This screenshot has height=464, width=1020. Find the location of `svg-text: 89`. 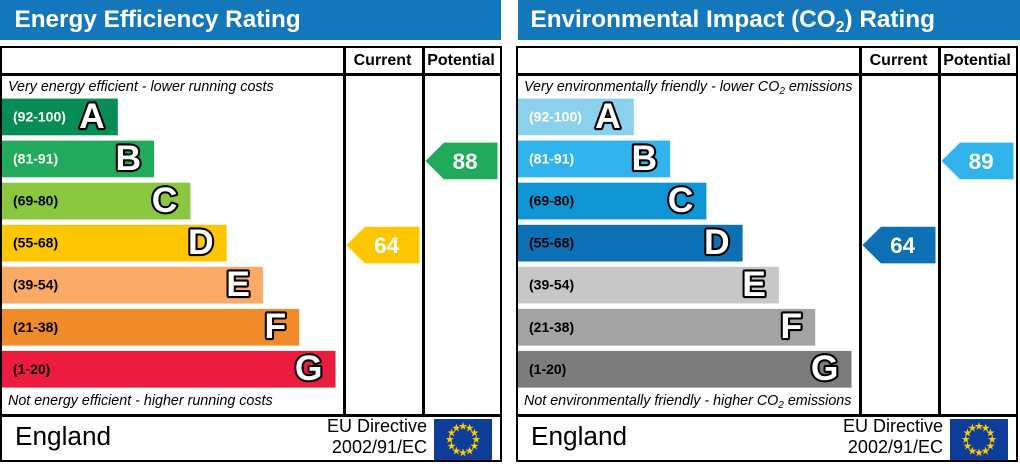

svg-text: 89 is located at coordinates (981, 161).